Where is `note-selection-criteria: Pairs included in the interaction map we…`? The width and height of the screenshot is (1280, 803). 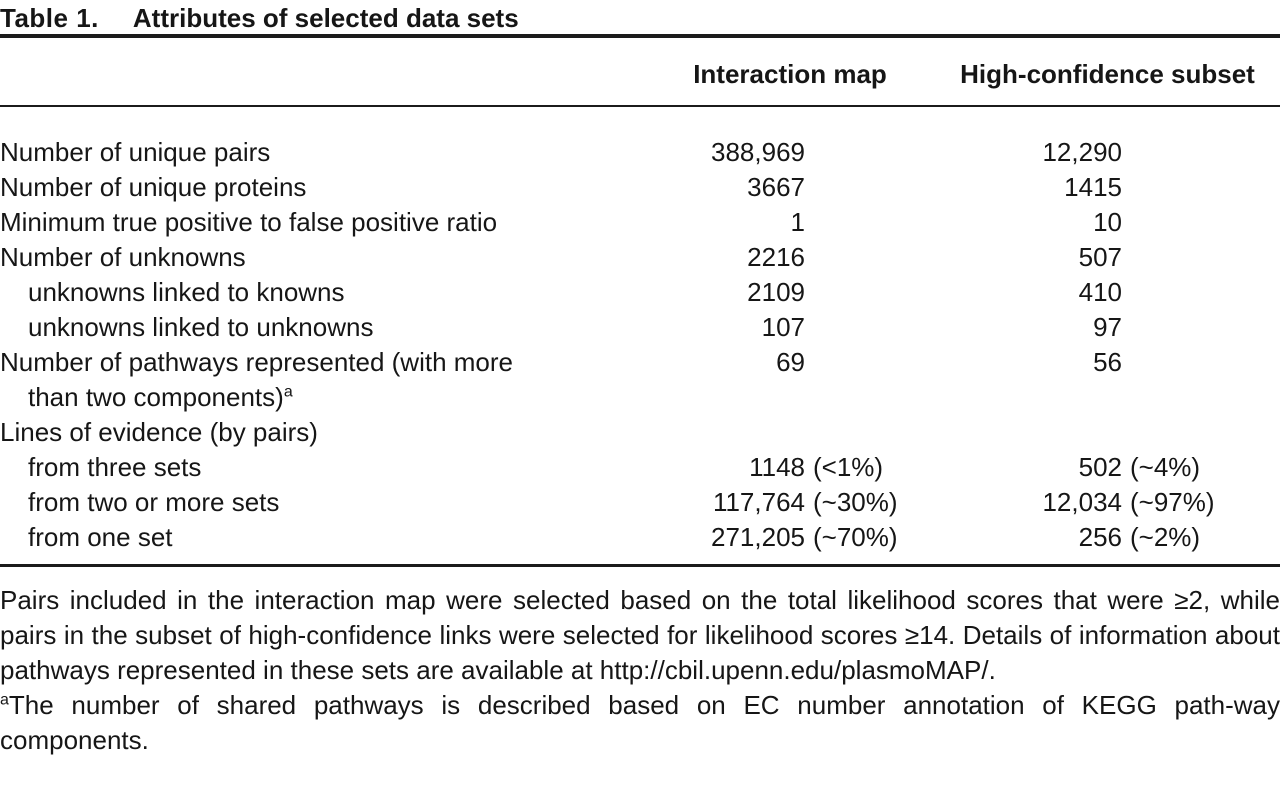
note-selection-criteria: Pairs included in the interaction map we… is located at coordinates (640, 635).